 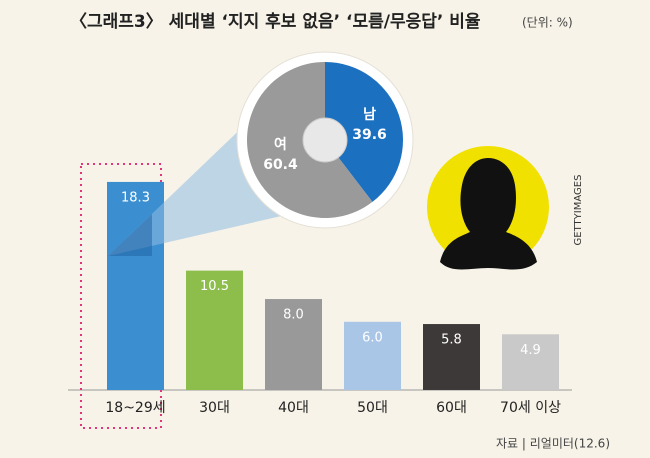 What do you see at coordinates (530, 350) in the screenshot?
I see `value-label: 4.9` at bounding box center [530, 350].